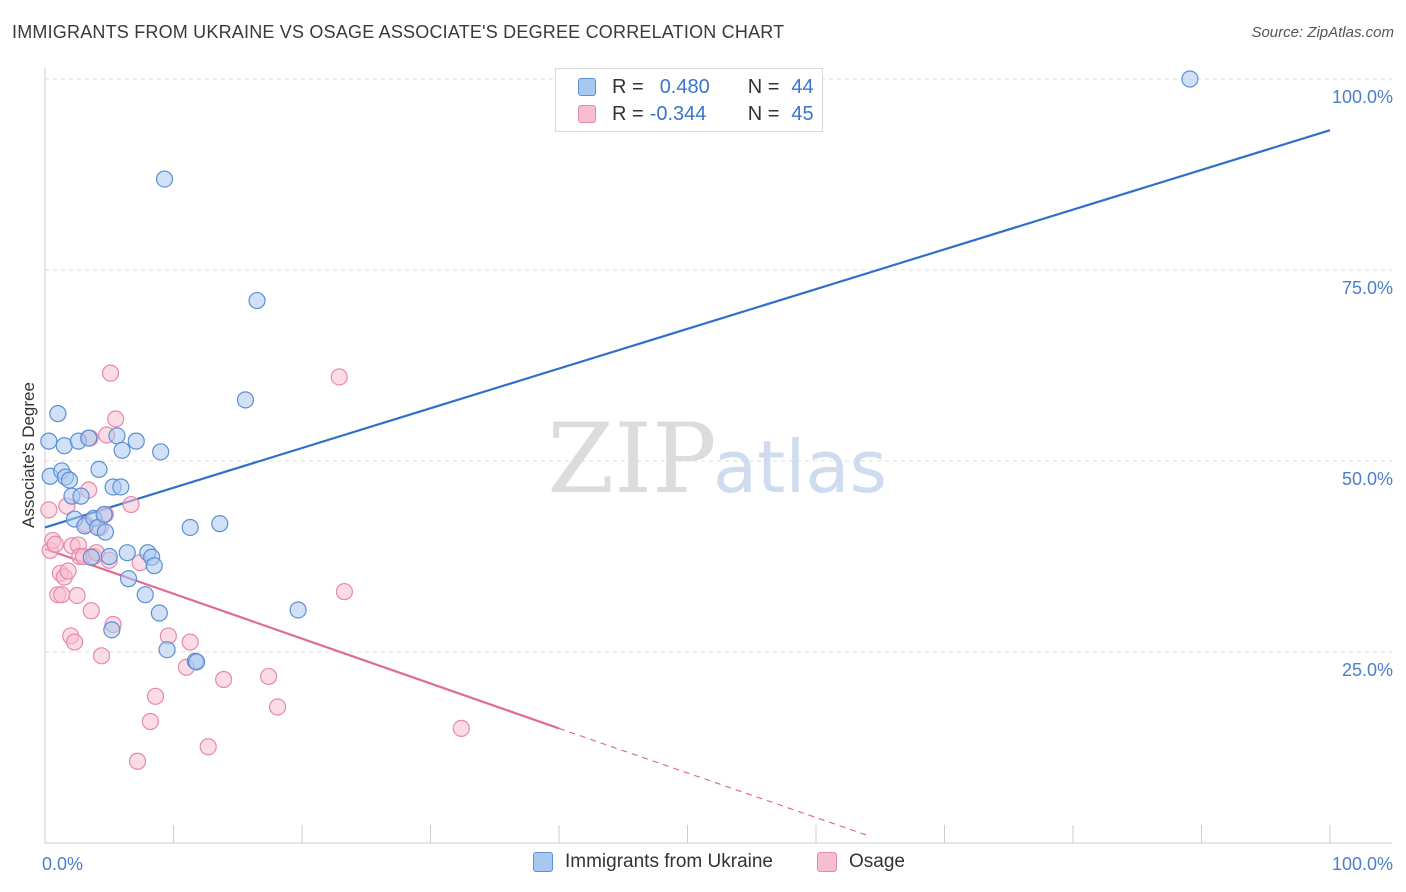 This screenshot has width=1406, height=892. Describe the element at coordinates (1367, 288) in the screenshot. I see `y-tick-label: 75.0%` at that location.